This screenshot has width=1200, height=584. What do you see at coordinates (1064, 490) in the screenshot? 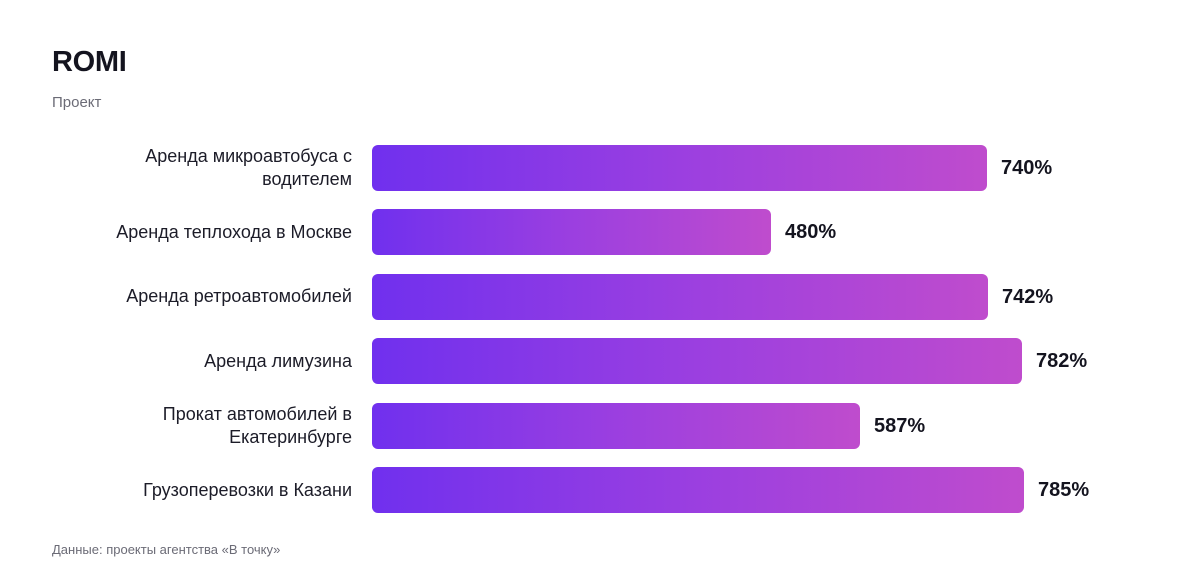
I see `bar-value-label: 785%` at bounding box center [1064, 490].